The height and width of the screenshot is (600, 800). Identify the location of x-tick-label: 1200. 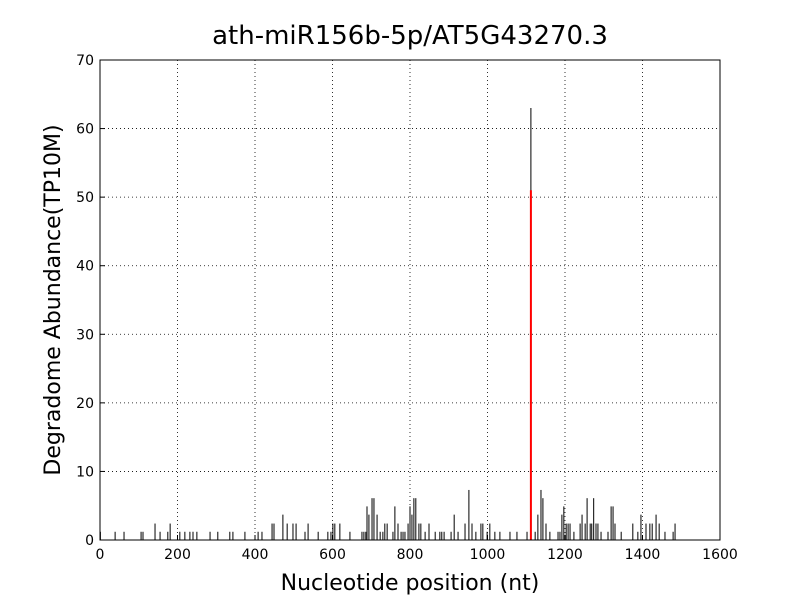
(565, 555).